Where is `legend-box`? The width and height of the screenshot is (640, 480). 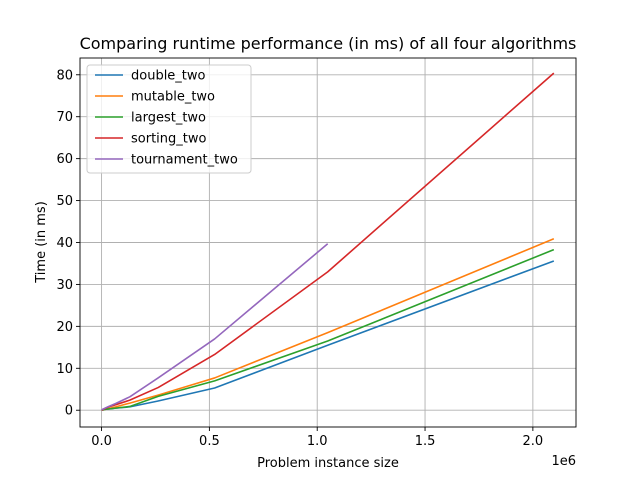 legend-box is located at coordinates (169, 119).